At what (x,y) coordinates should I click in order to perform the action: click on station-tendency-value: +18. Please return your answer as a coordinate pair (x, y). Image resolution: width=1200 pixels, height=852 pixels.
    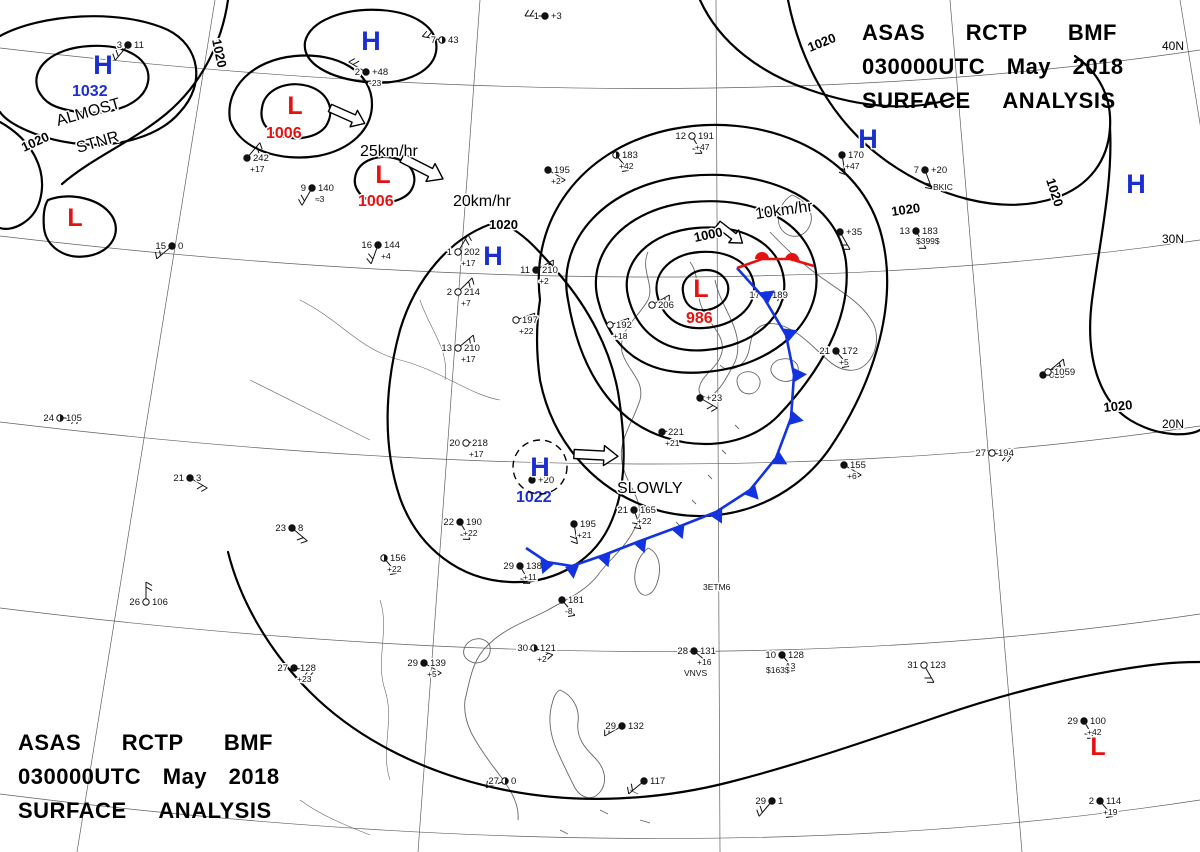
    Looking at the image, I should click on (620, 336).